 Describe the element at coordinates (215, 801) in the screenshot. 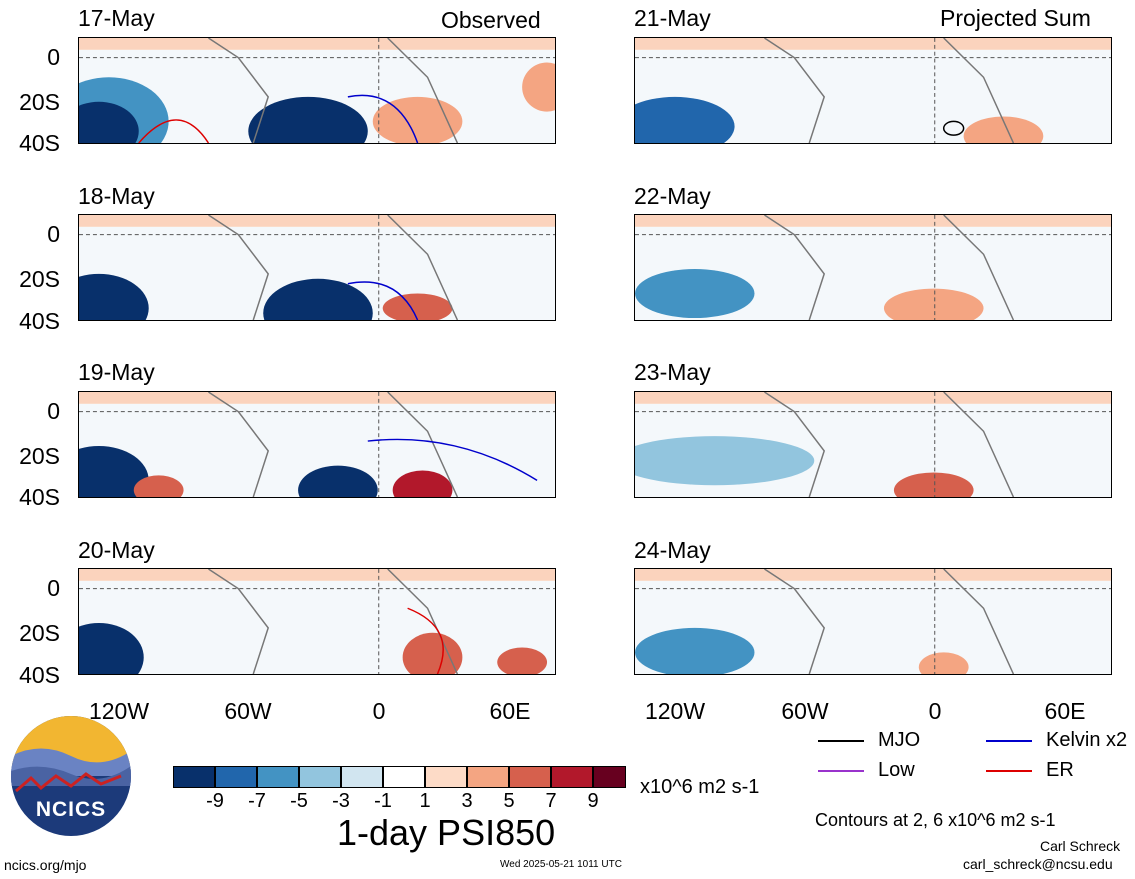

I see `colorbar-tick: -9` at that location.